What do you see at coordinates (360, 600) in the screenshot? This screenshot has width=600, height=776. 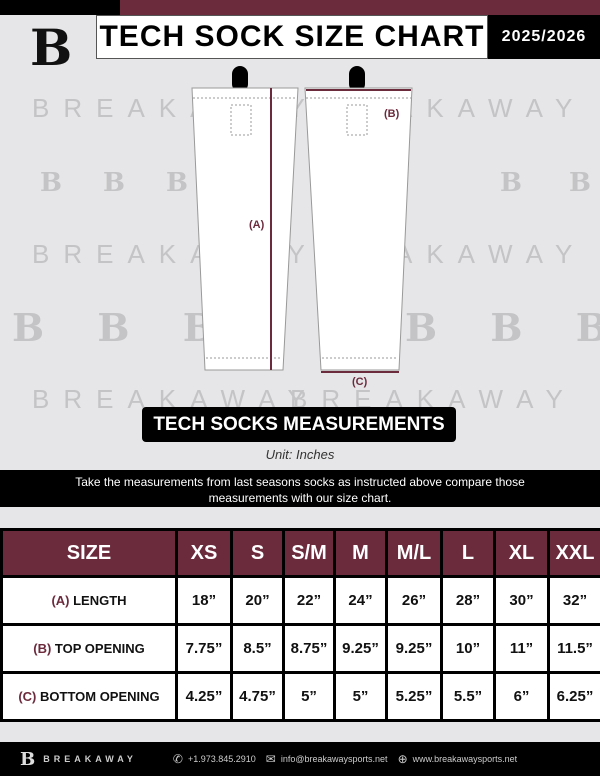 I see `cell: 24”` at bounding box center [360, 600].